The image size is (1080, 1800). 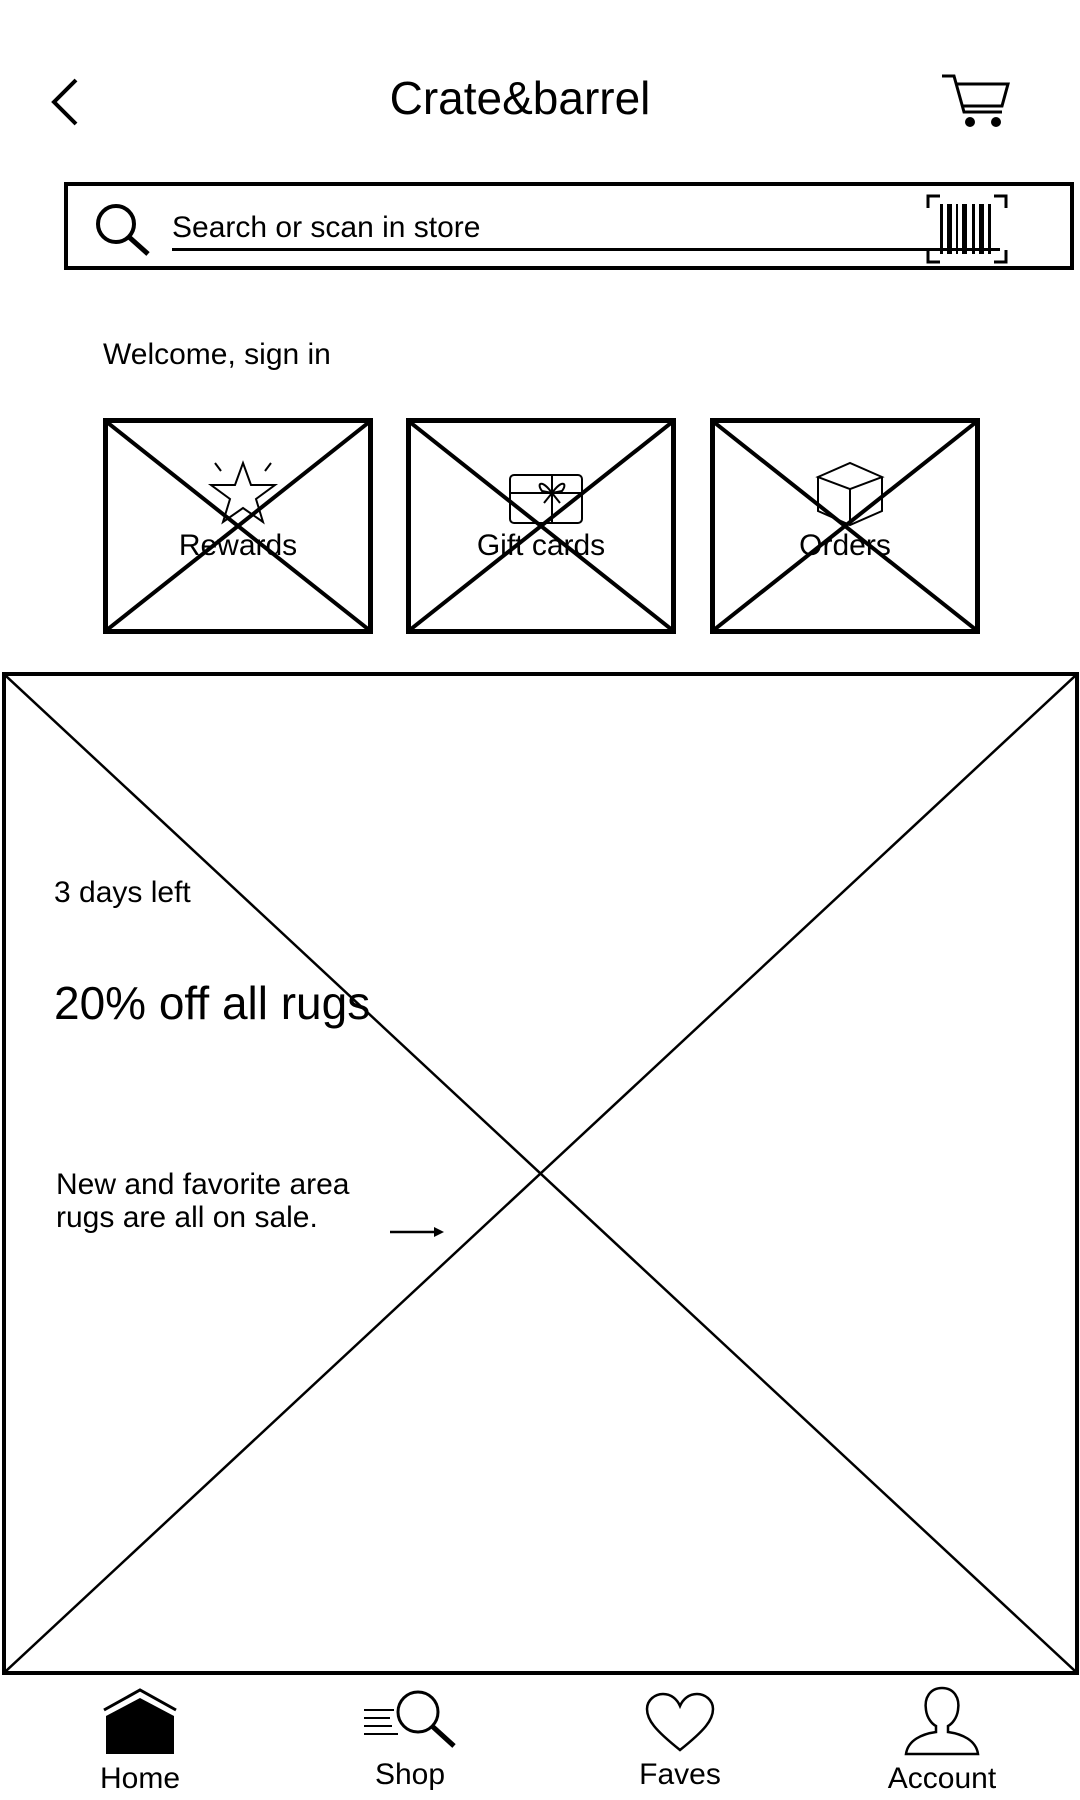 I want to click on nav-account-label: Account, so click(x=942, y=1778).